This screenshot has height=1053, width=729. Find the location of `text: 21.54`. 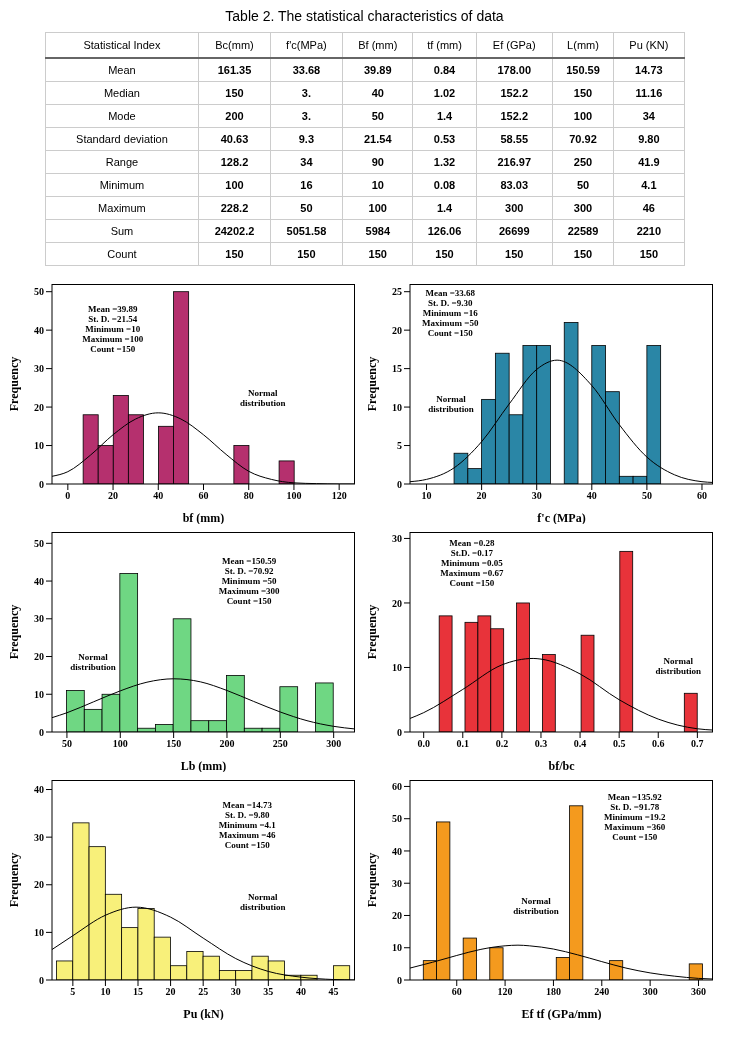

text: 21.54 is located at coordinates (378, 139).